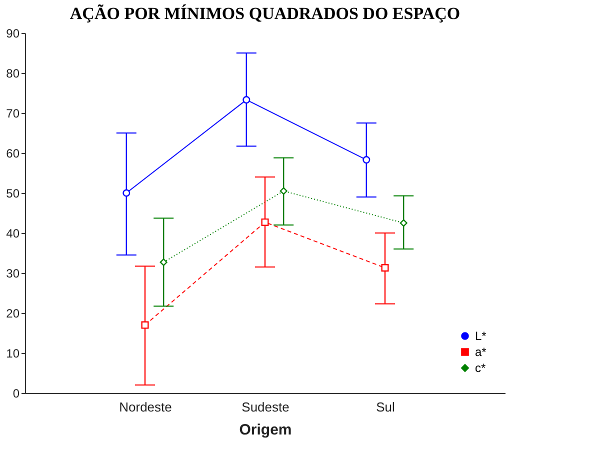 The height and width of the screenshot is (452, 590). Describe the element at coordinates (13, 73) in the screenshot. I see `y-tick-label: 80` at that location.